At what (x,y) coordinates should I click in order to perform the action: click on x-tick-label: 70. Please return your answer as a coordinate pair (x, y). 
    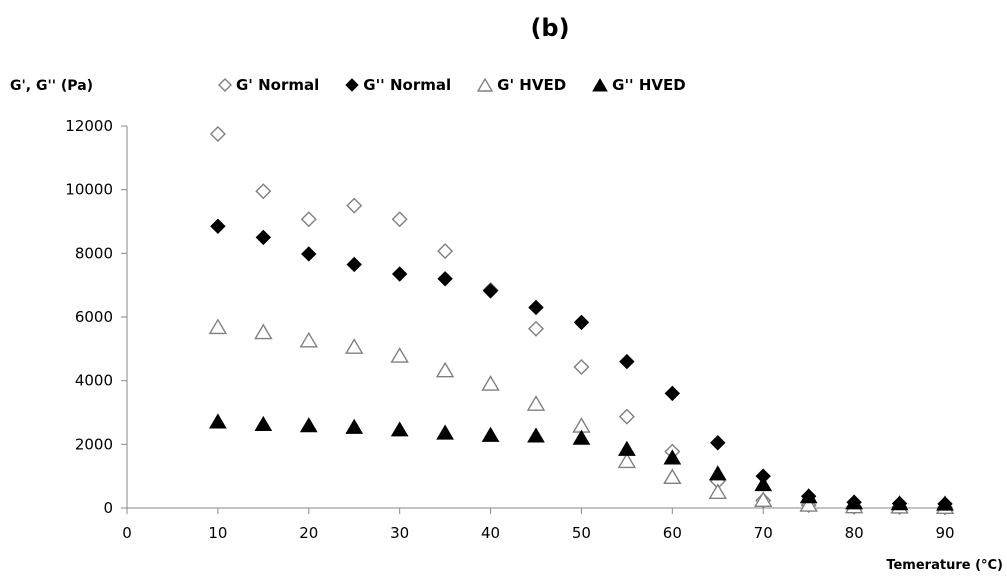
    Looking at the image, I should click on (763, 533).